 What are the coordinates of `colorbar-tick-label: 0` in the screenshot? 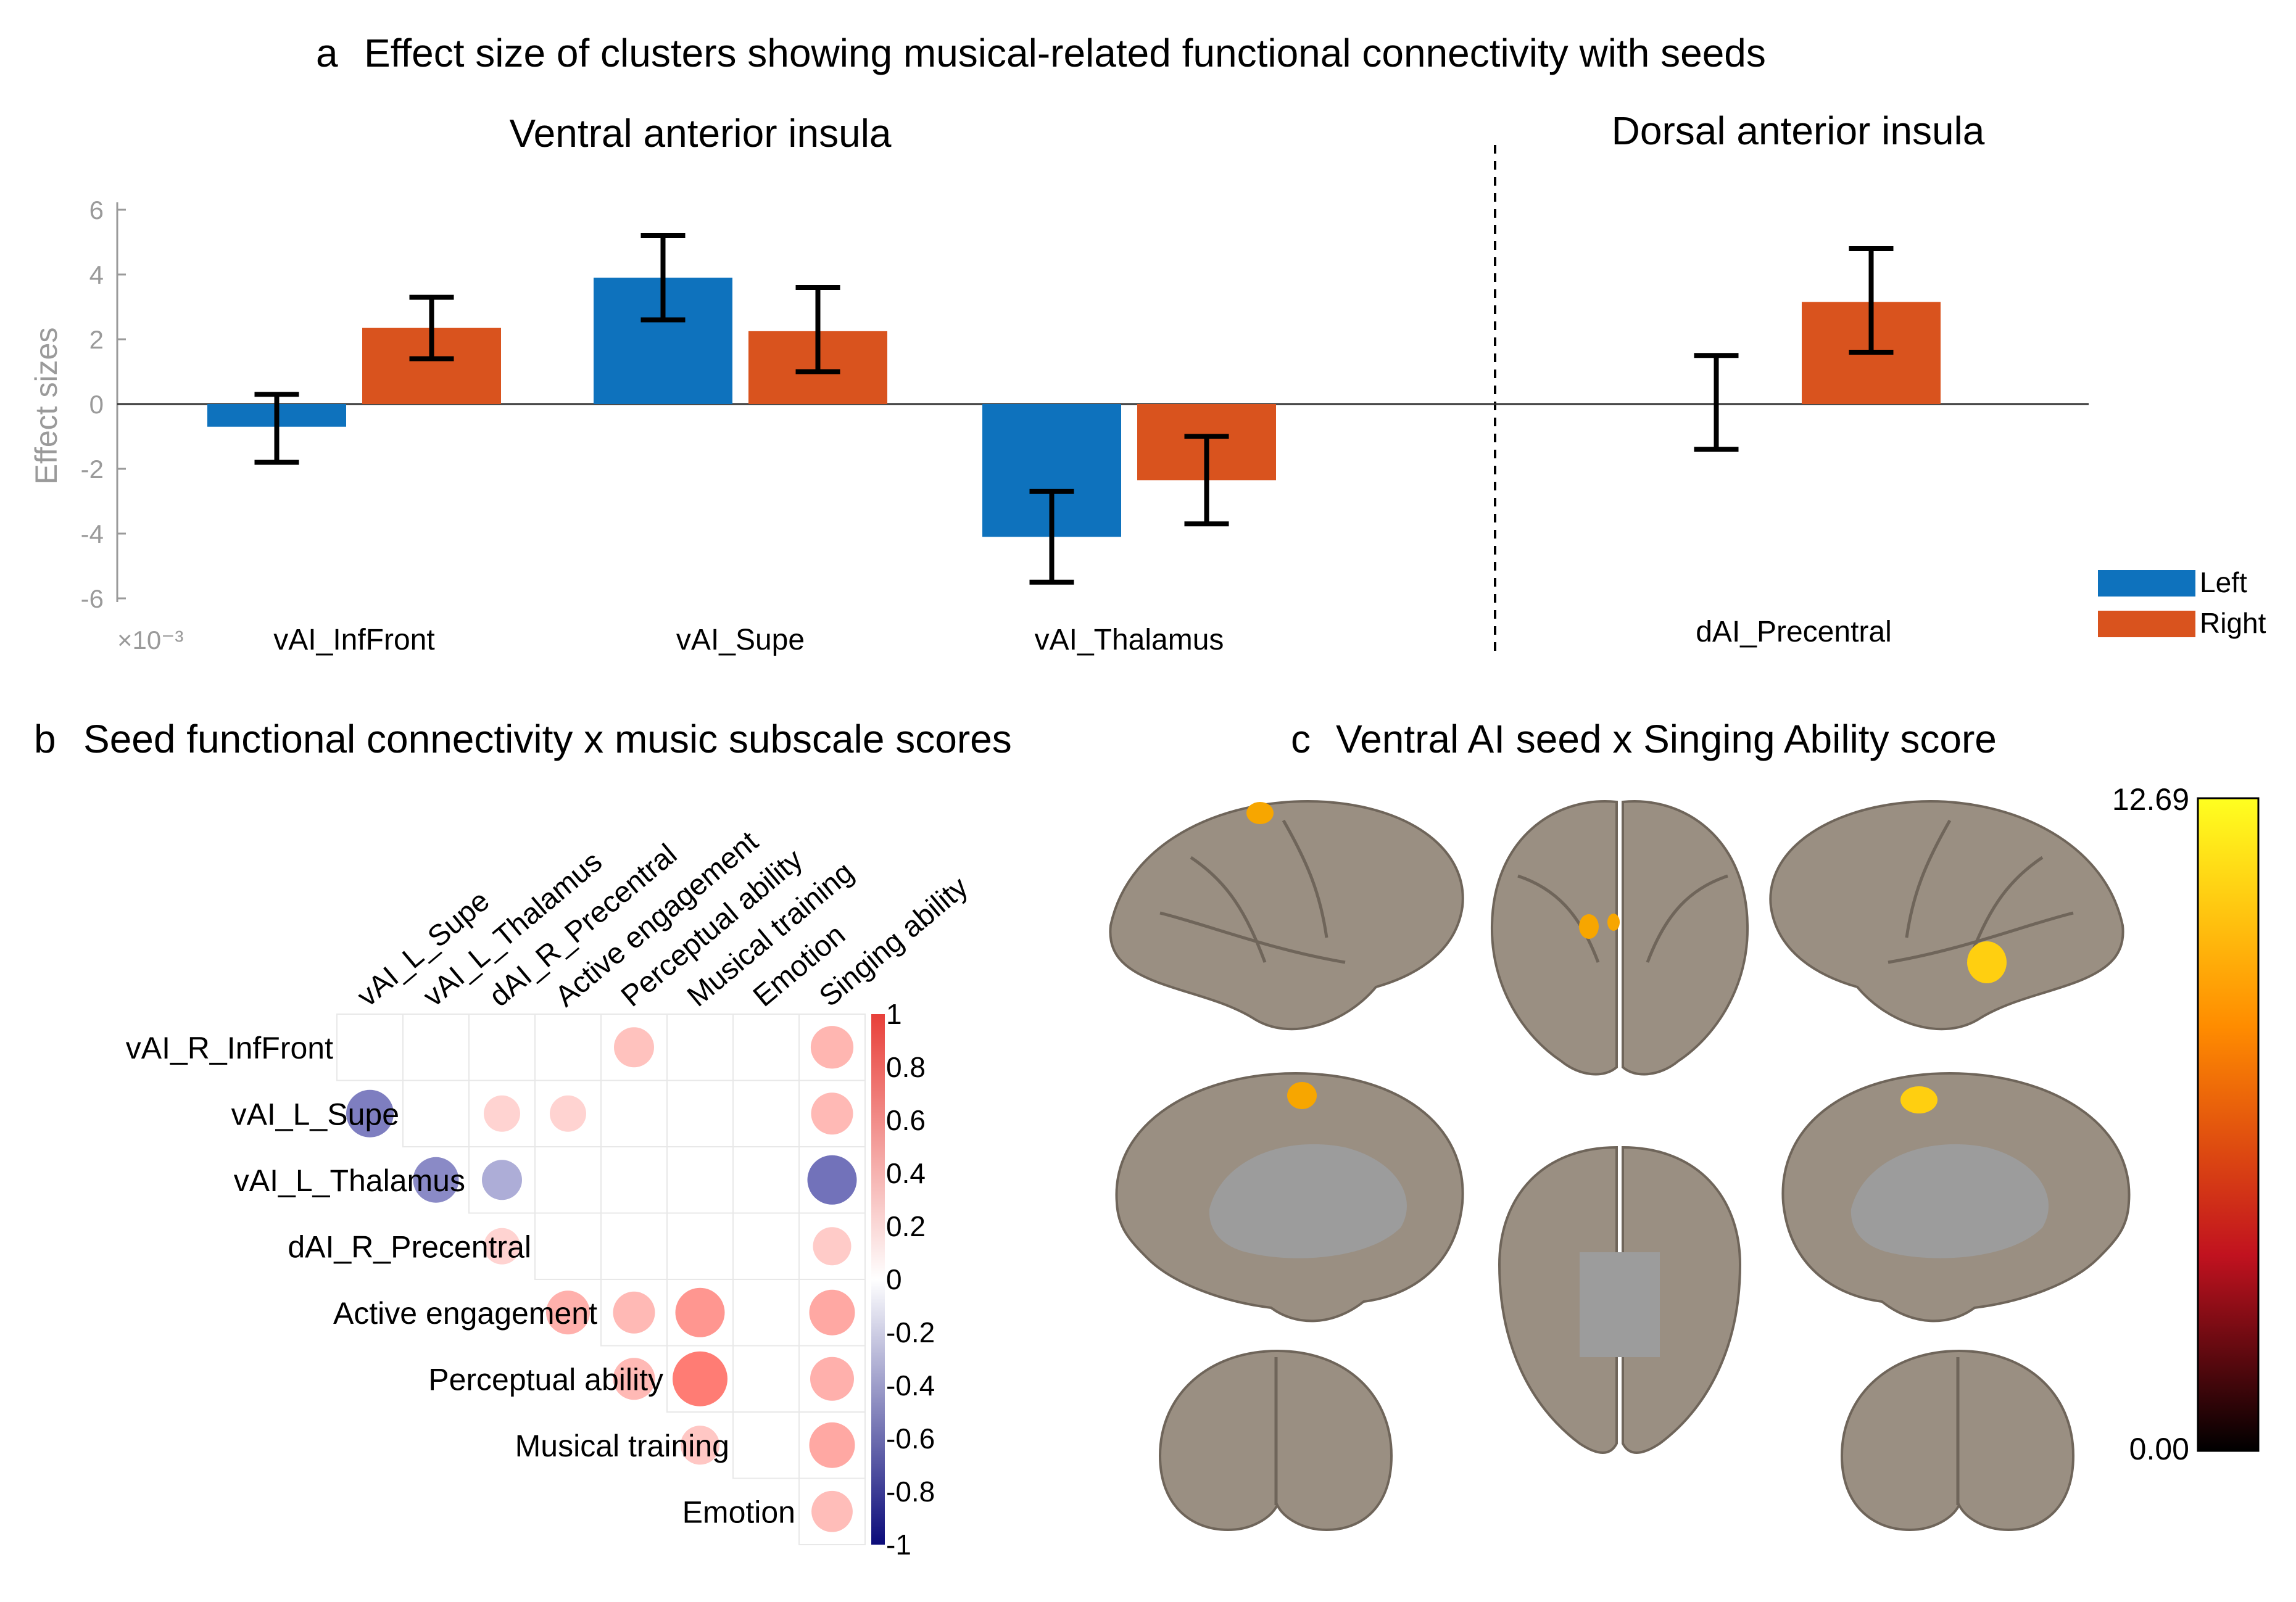 It's located at (894, 1279).